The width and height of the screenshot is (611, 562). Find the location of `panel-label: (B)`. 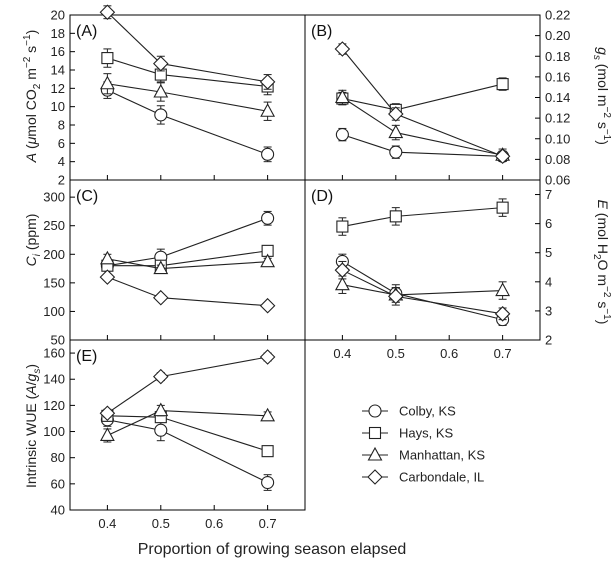

panel-label: (B) is located at coordinates (321, 31).